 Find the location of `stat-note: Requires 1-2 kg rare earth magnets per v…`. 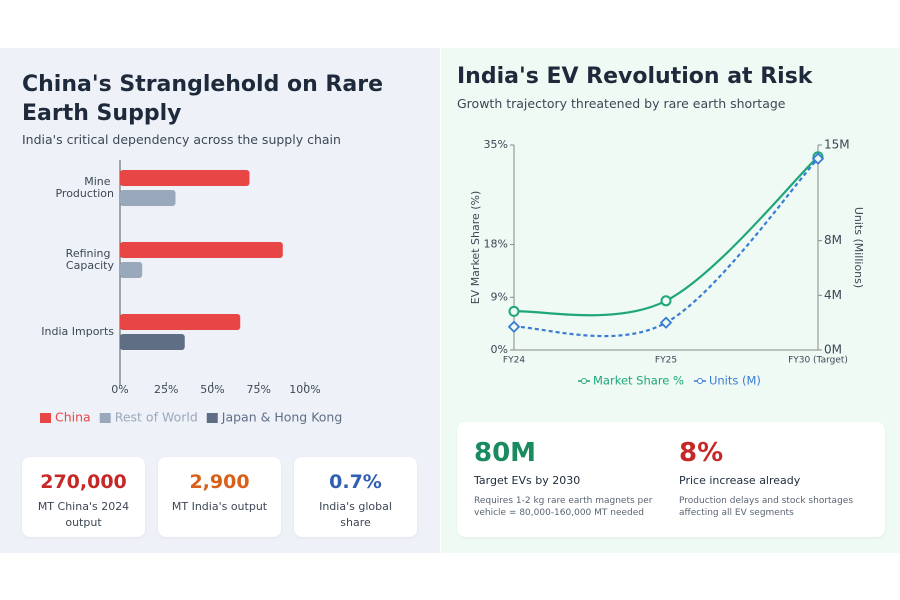

stat-note: Requires 1-2 kg rare earth magnets per v… is located at coordinates (563, 507).